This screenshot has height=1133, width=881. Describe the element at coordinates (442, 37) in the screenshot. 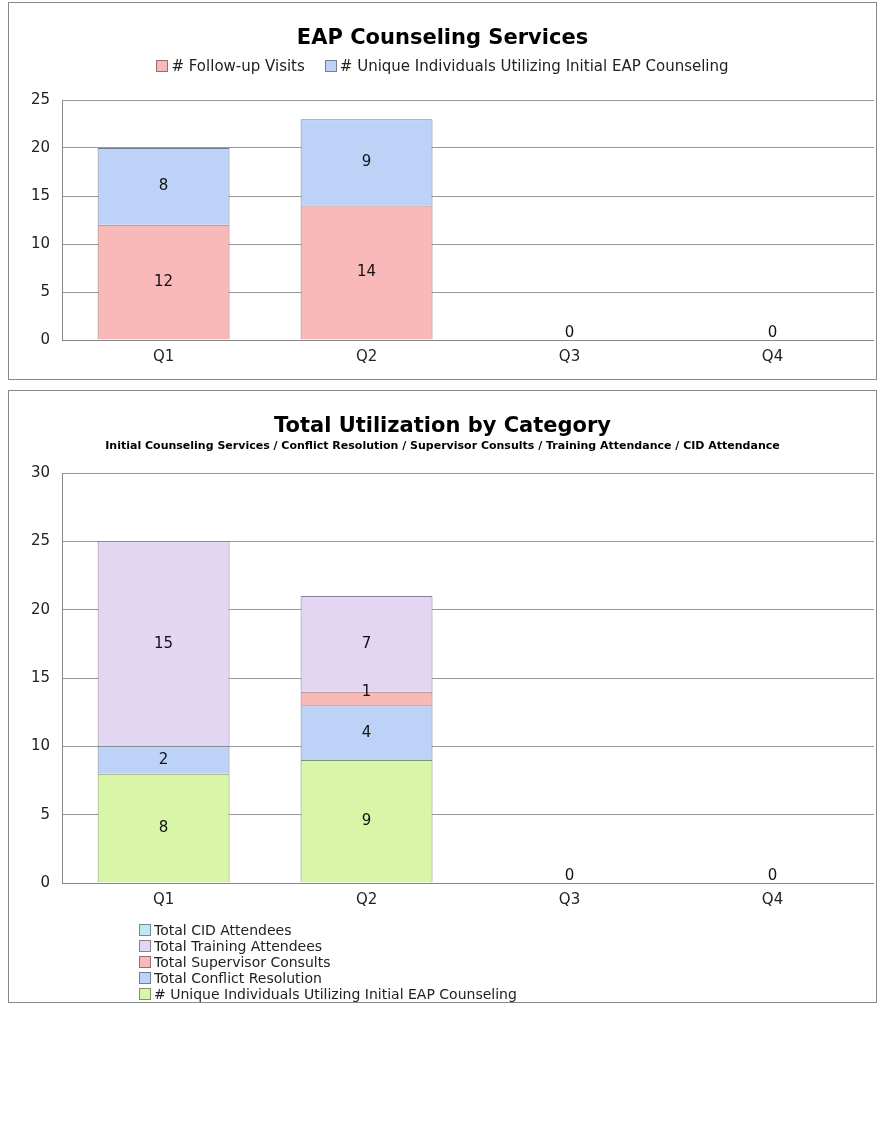

I see `chart-title: EAP Counseling Services` at that location.